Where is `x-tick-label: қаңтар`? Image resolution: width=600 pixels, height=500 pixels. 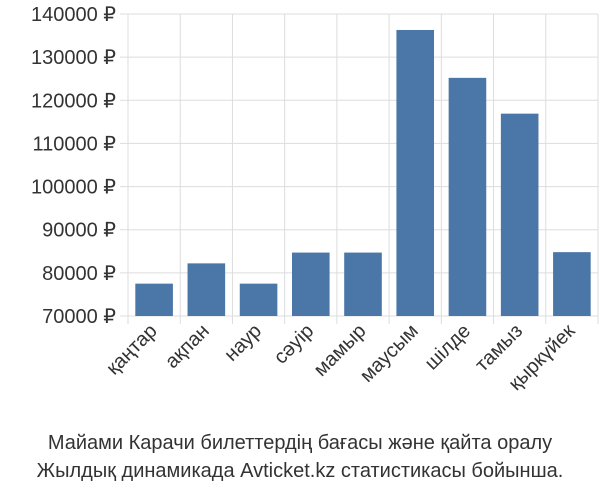 x-tick-label: қаңтар is located at coordinates (131, 349).